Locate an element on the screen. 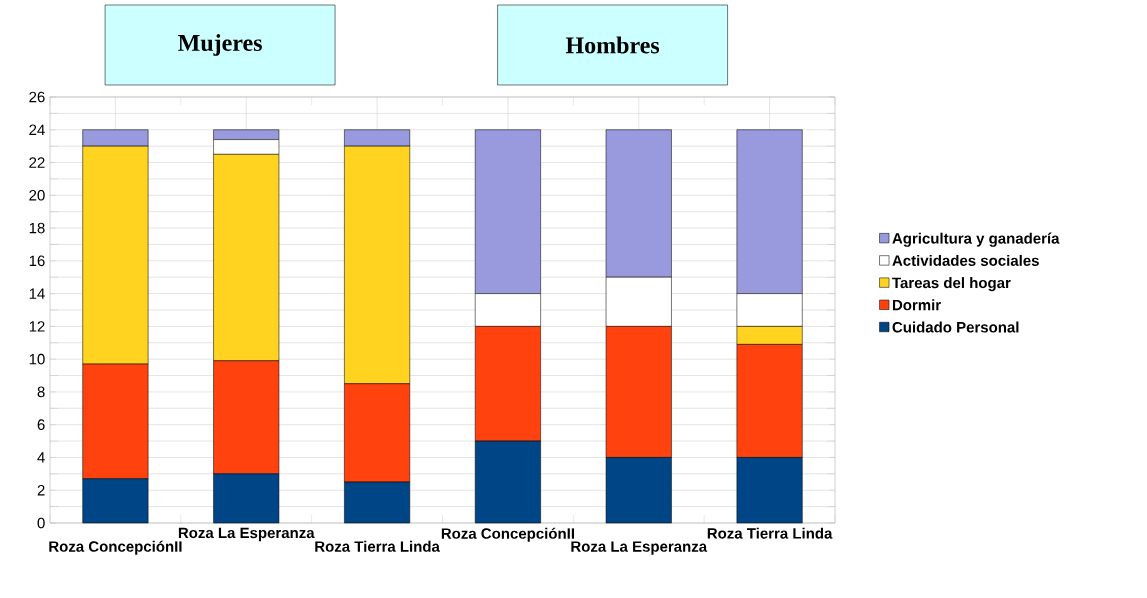 This screenshot has height=598, width=1147. y-tick-label: 22 is located at coordinates (37, 162).